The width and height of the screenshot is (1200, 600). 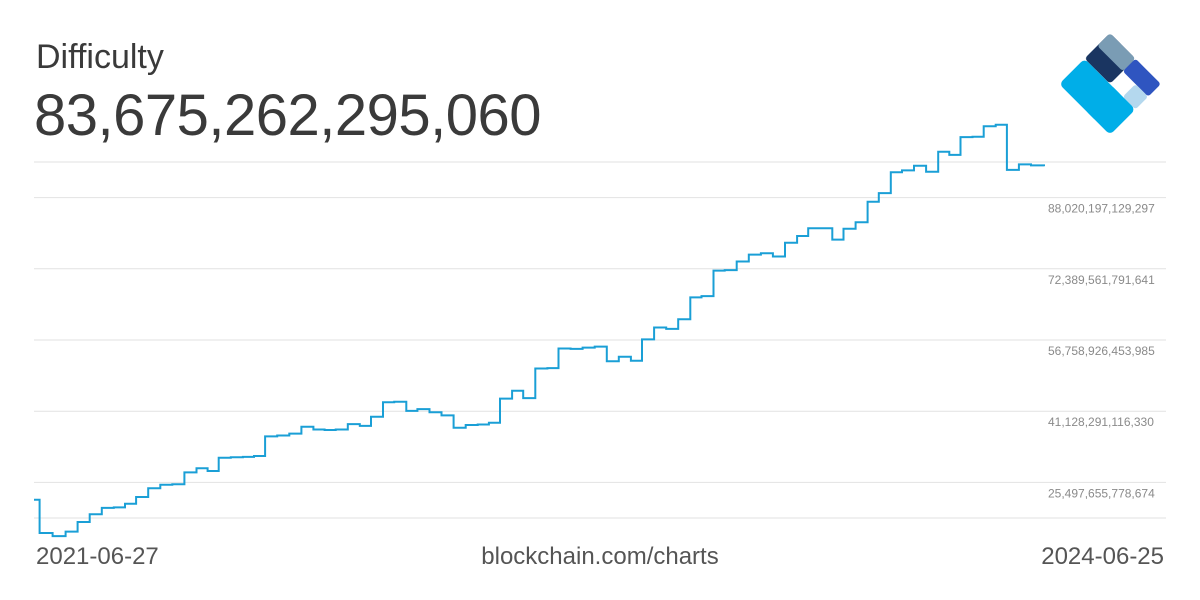 What do you see at coordinates (1101, 422) in the screenshot?
I see `y-tick-label: 41,128,291,116,330` at bounding box center [1101, 422].